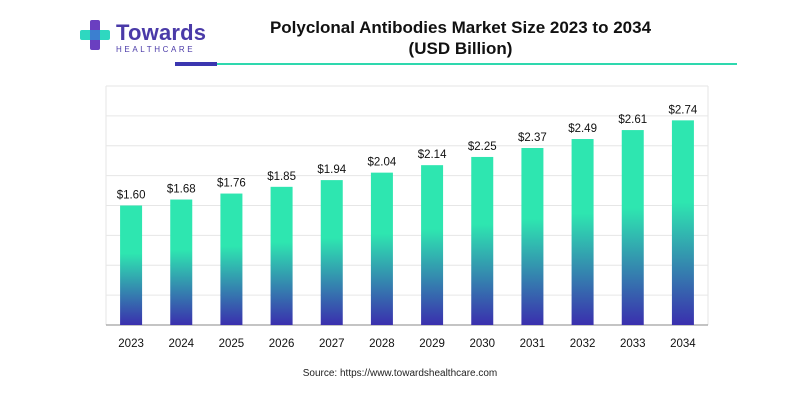 Image resolution: width=800 pixels, height=403 pixels. I want to click on x-tick-2029: 2029, so click(432, 344).